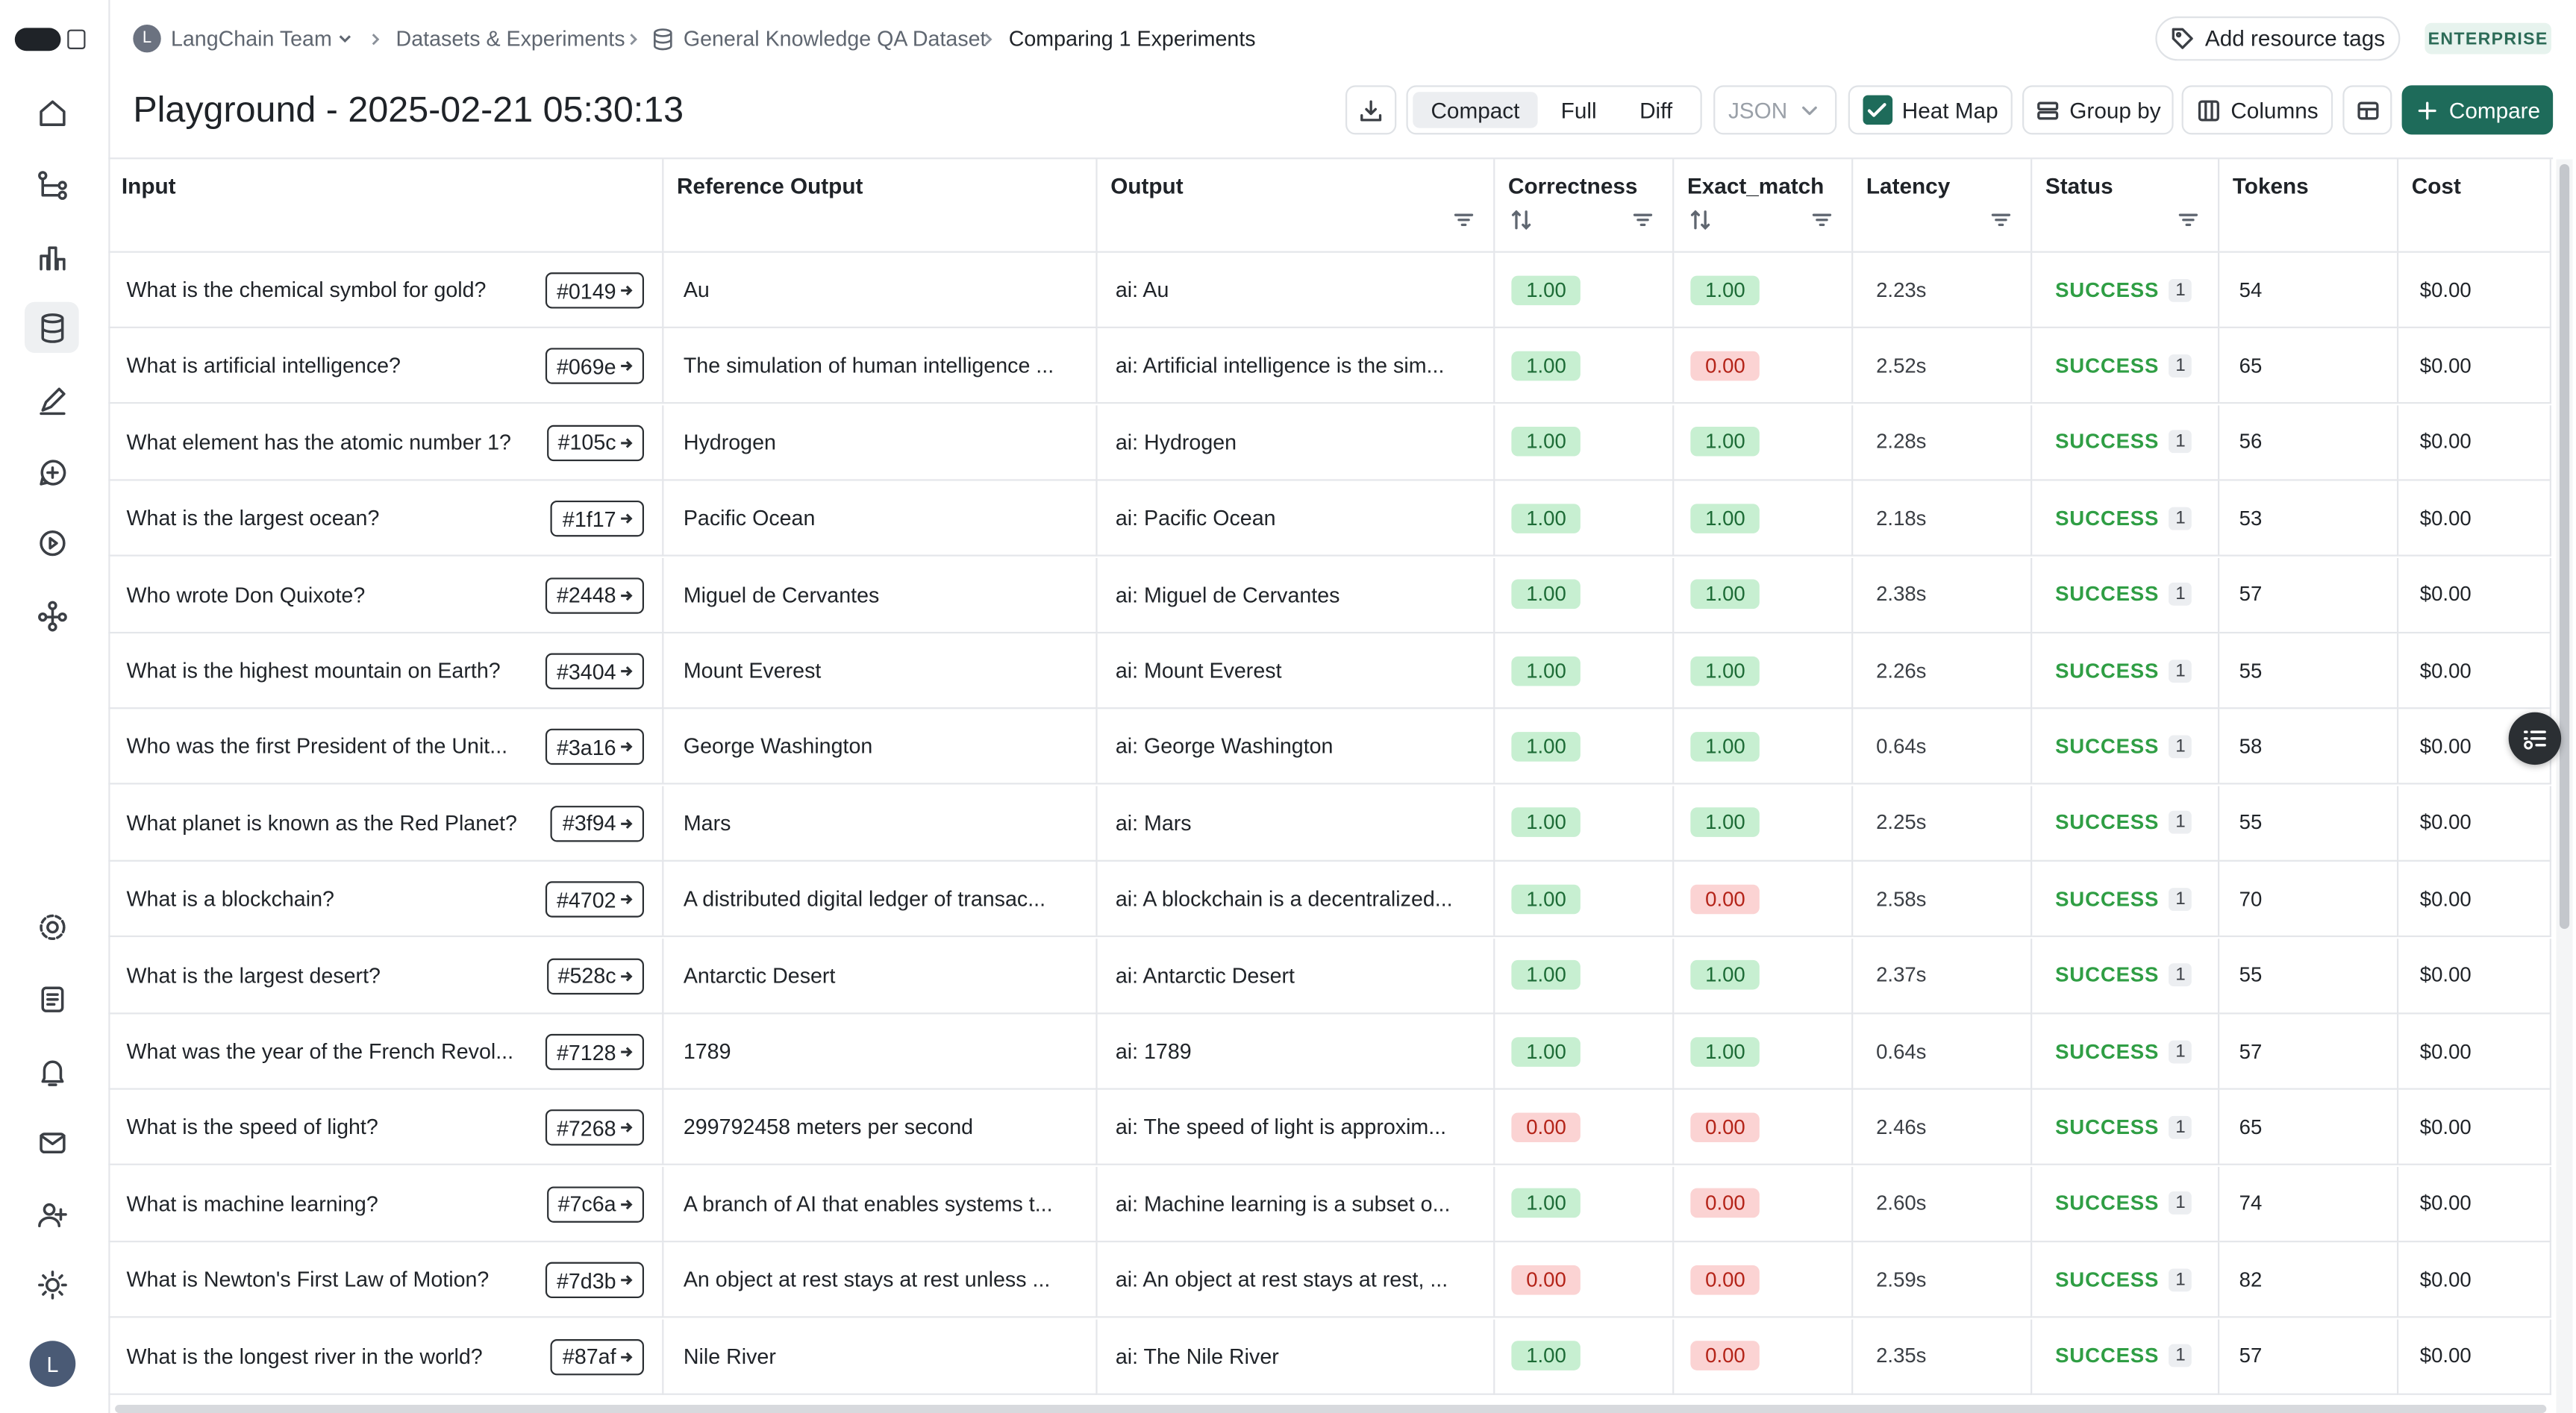 This screenshot has width=2576, height=1413. I want to click on status-text: SUCCESS, so click(2107, 823).